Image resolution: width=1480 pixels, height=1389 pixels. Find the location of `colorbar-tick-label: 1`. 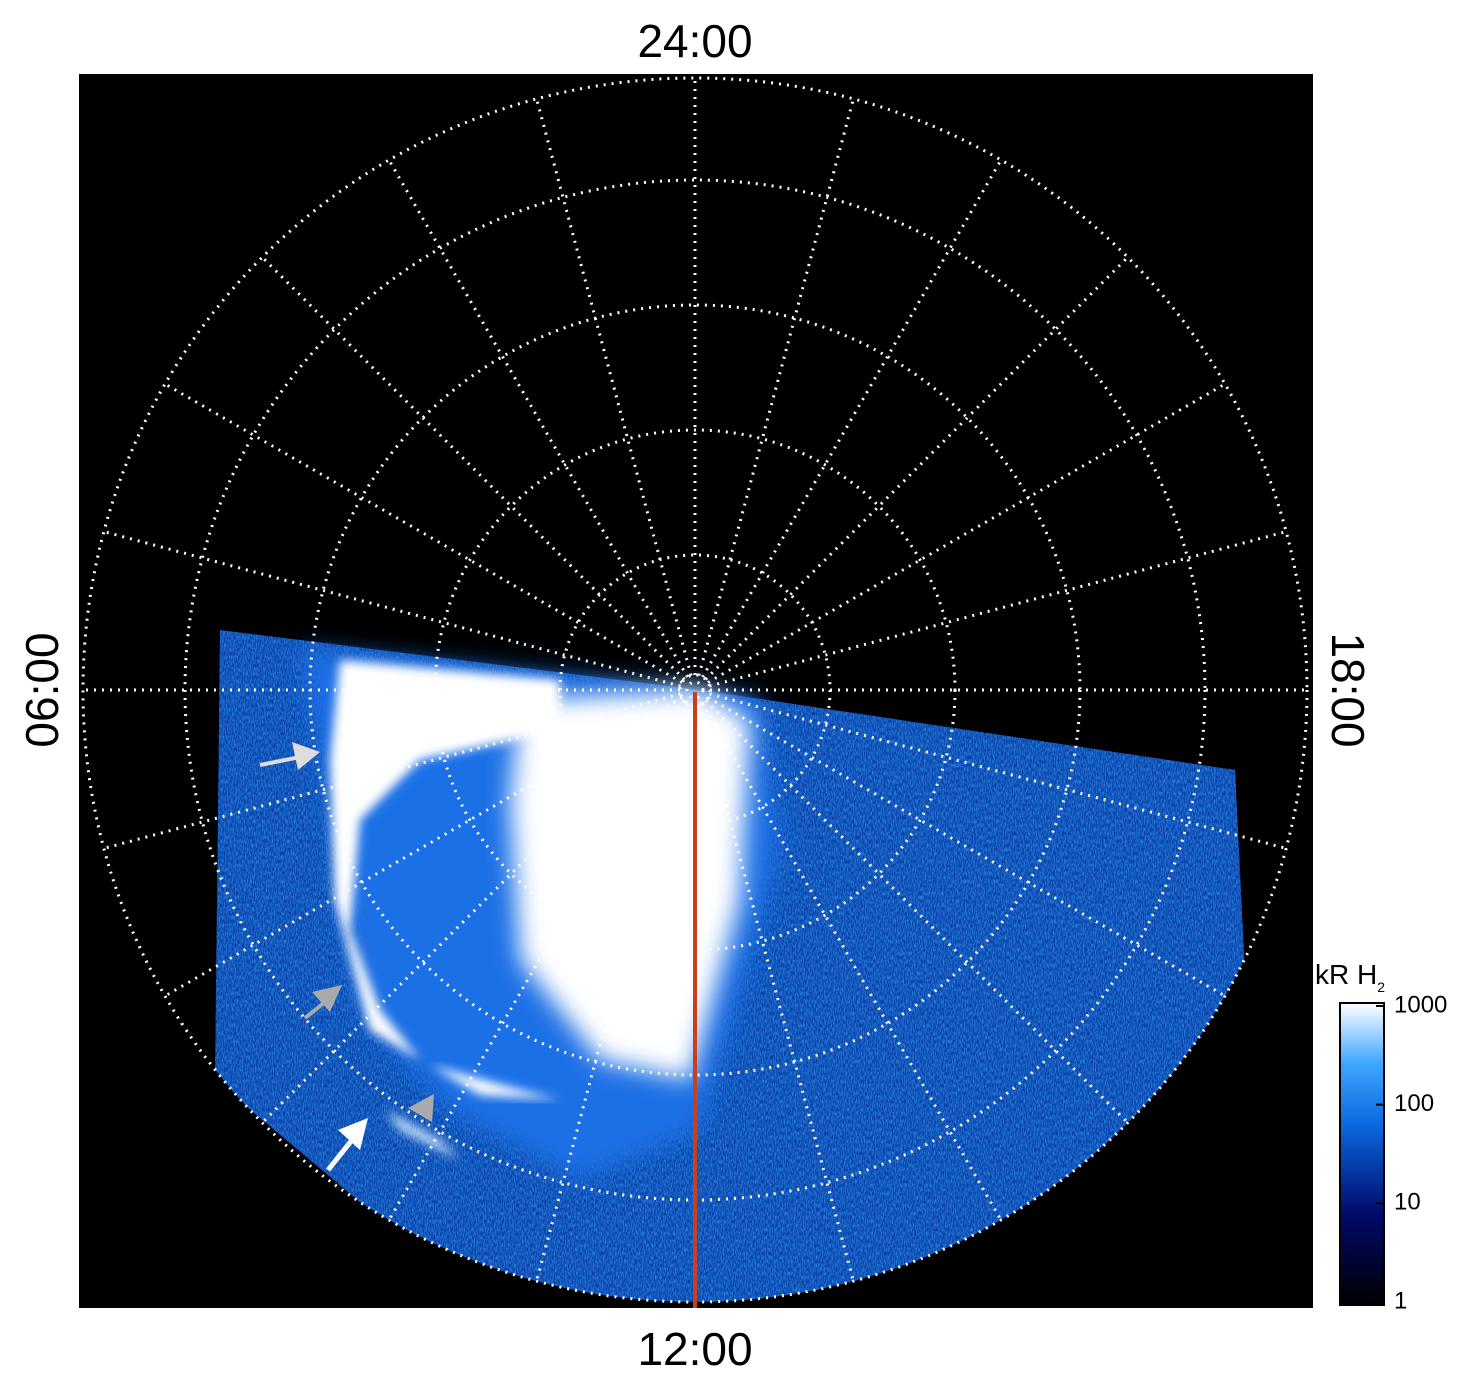

colorbar-tick-label: 1 is located at coordinates (1400, 1300).